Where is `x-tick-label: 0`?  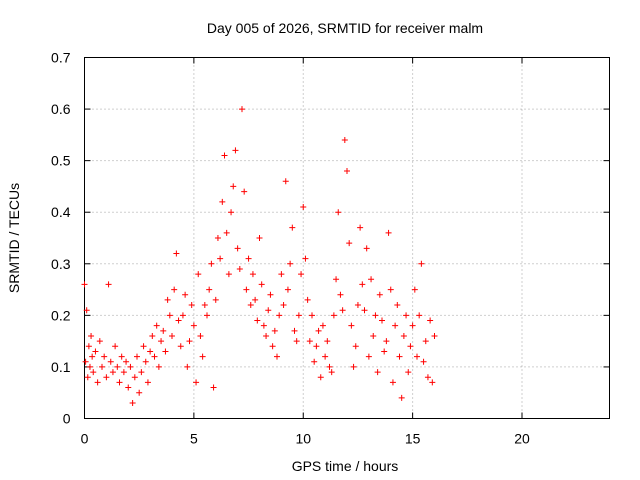 x-tick-label: 0 is located at coordinates (85, 439).